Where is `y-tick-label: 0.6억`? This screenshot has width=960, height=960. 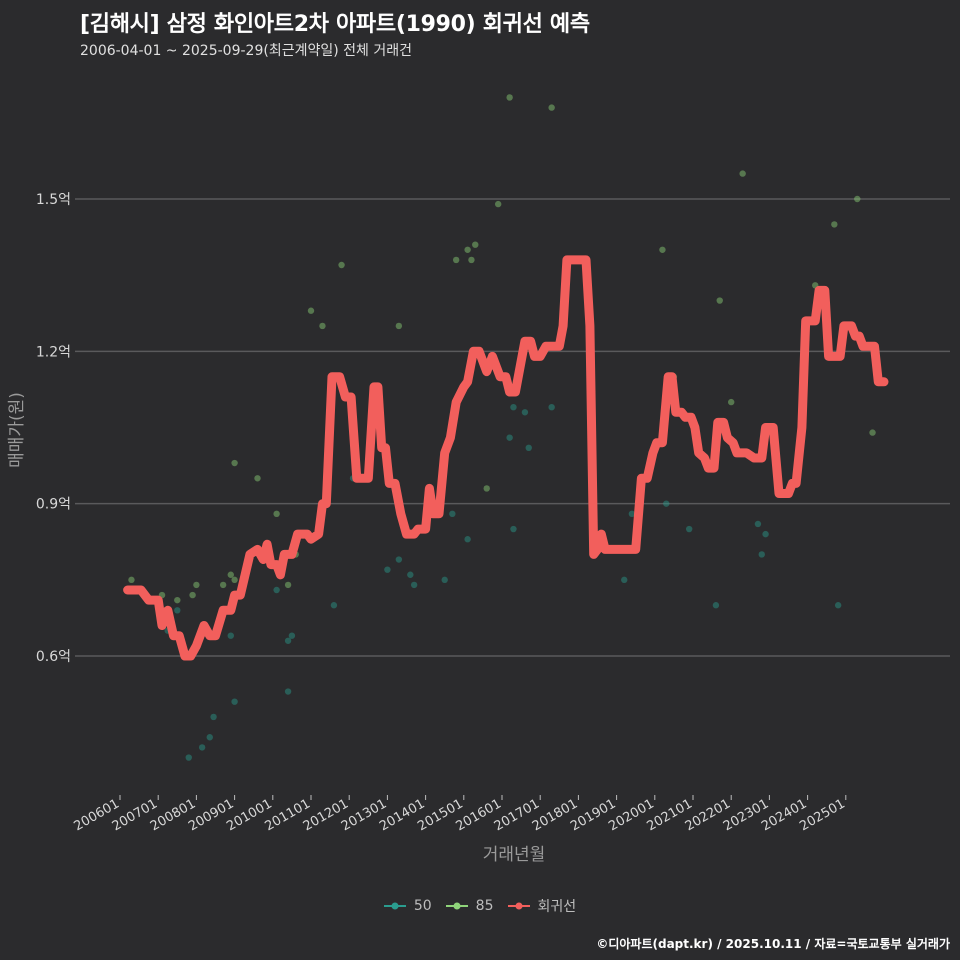
y-tick-label: 0.6억 is located at coordinates (53, 657).